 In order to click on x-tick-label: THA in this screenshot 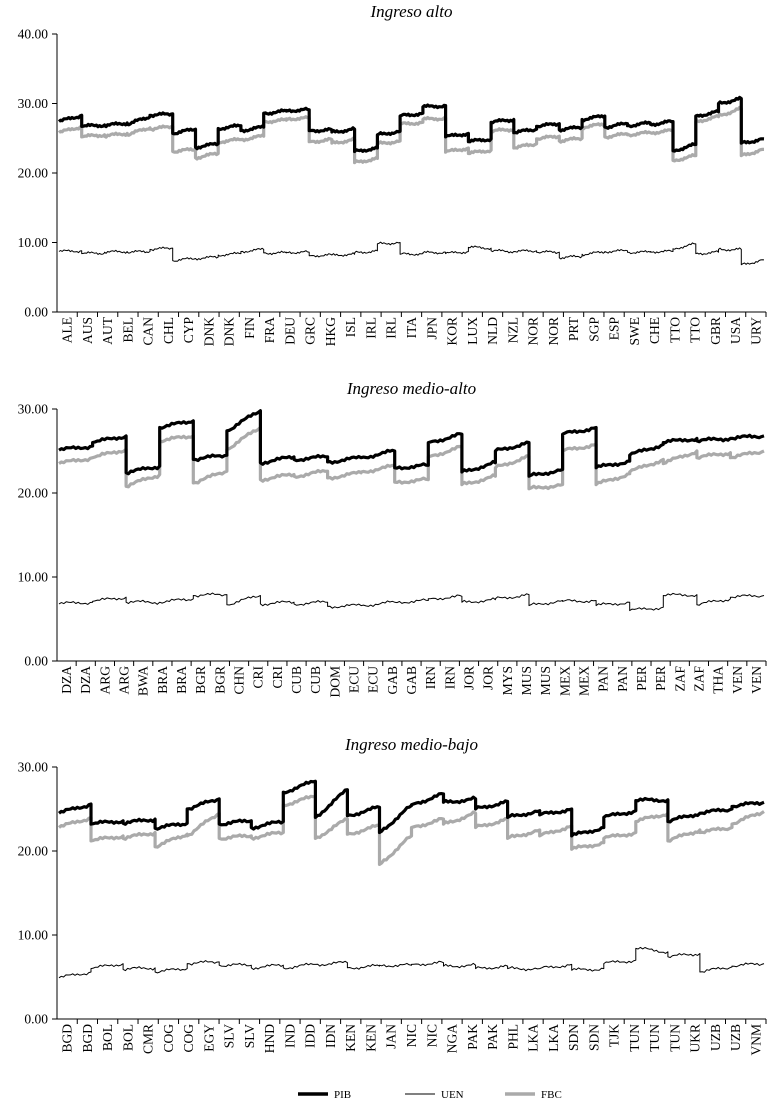, I will do `click(718, 680)`.